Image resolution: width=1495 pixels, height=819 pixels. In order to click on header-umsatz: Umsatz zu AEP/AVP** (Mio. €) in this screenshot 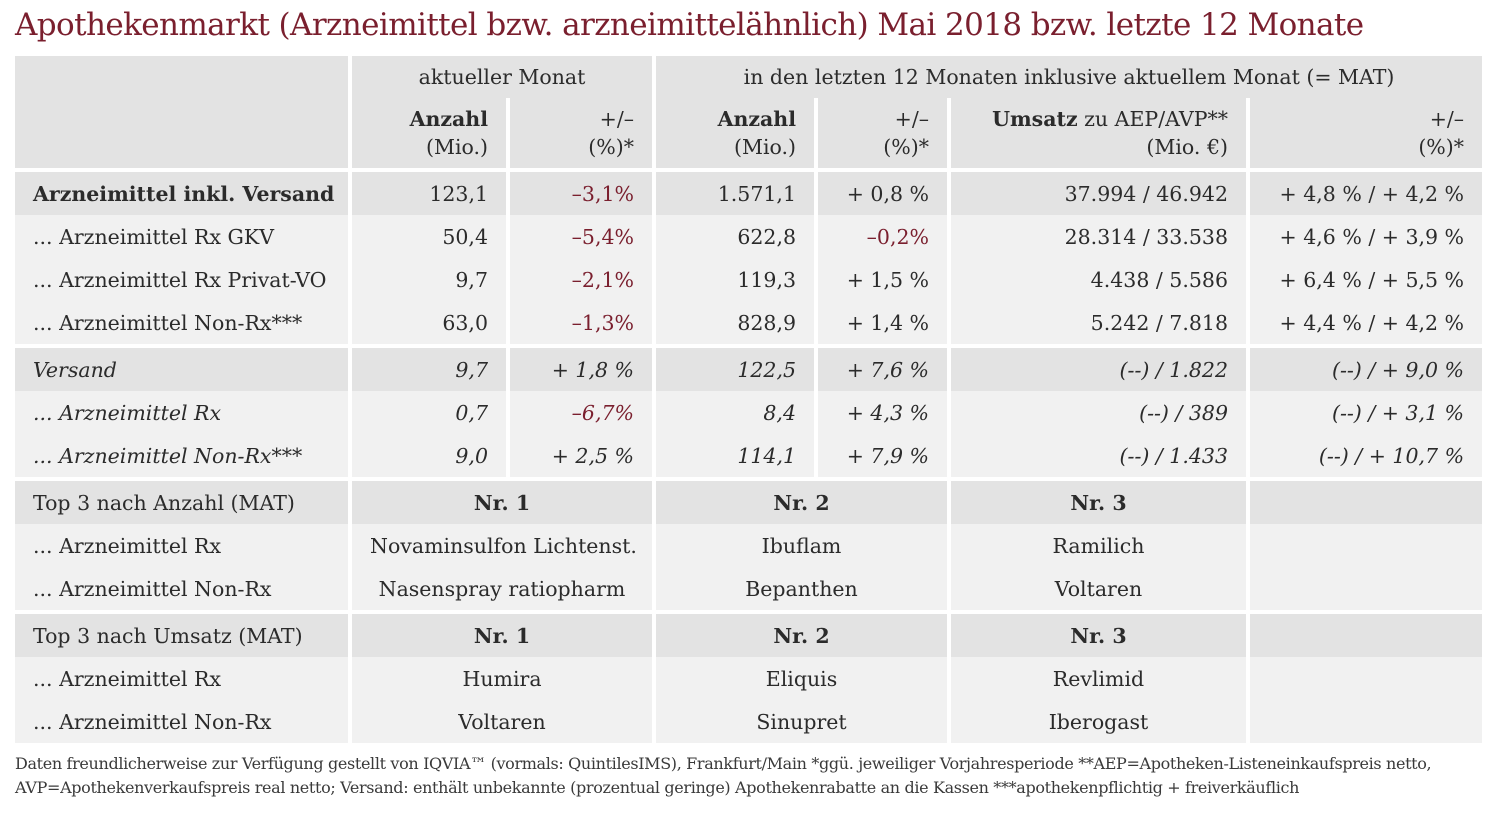, I will do `click(1100, 133)`.